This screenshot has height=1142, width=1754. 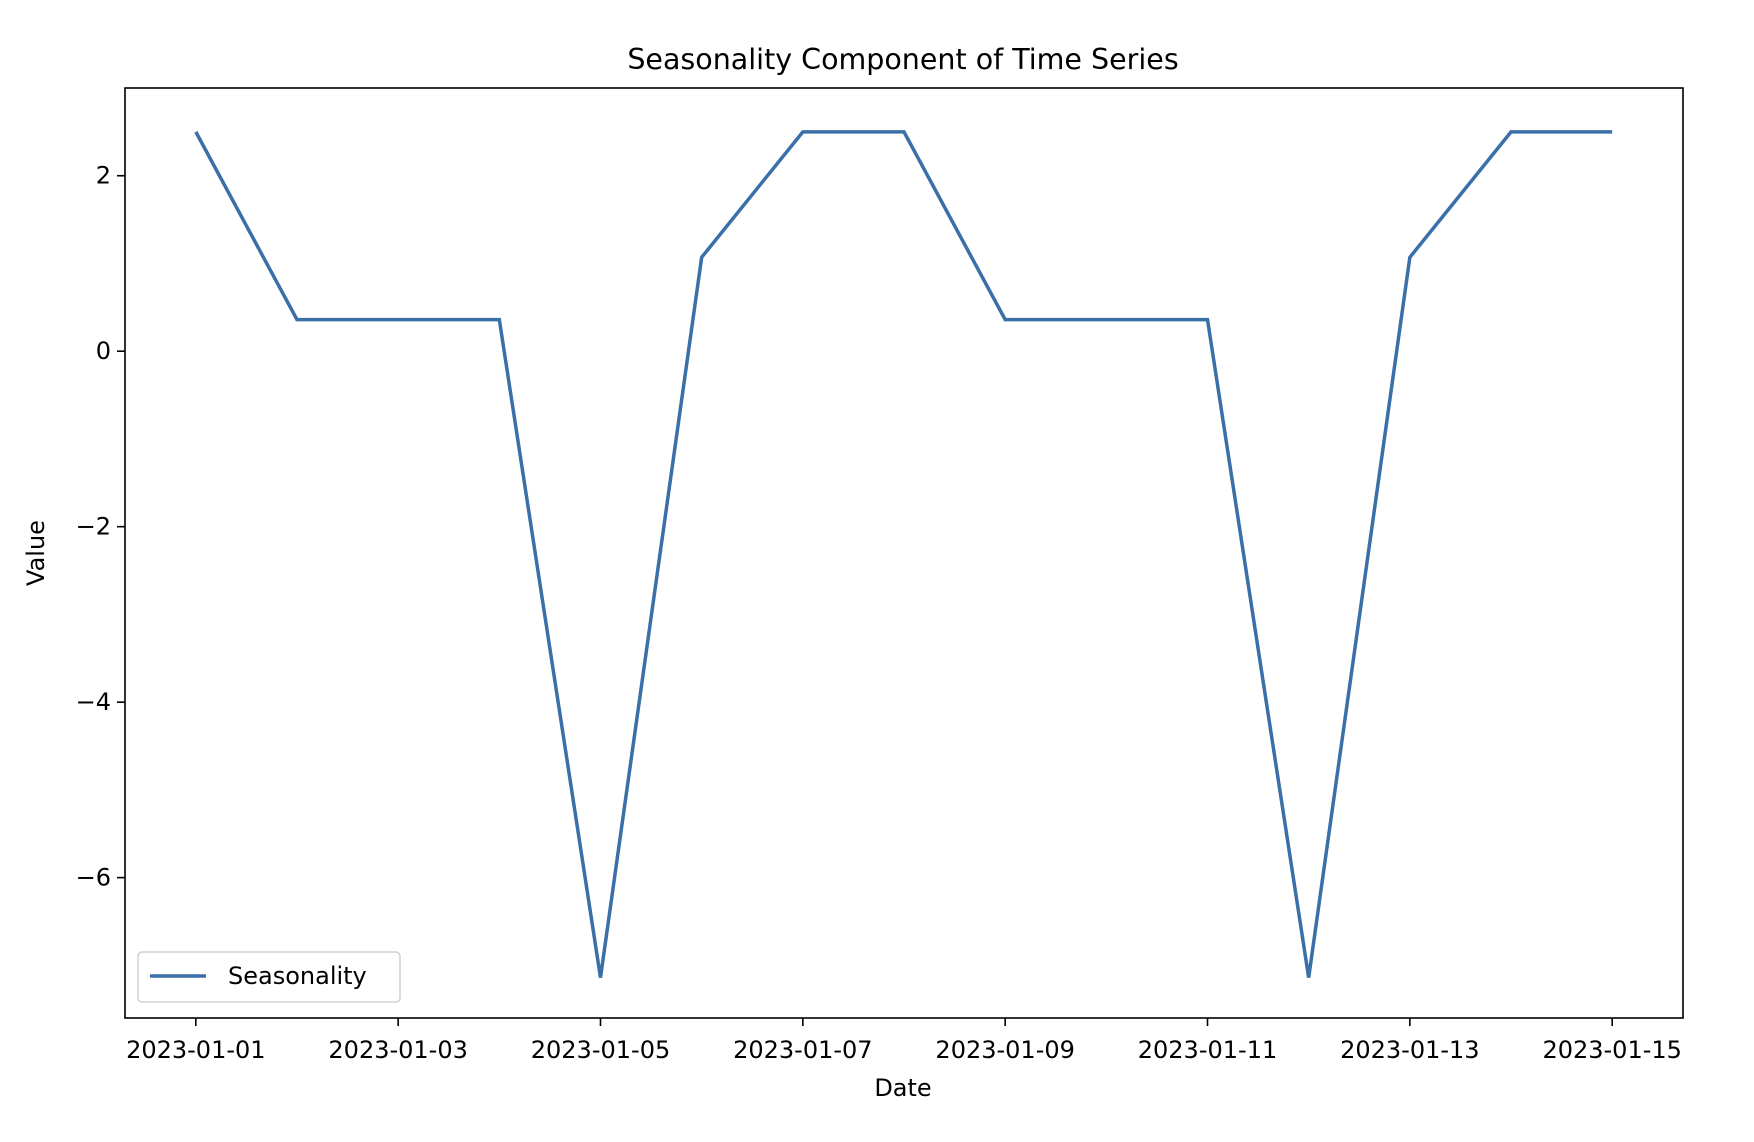 I want to click on x-tick-label: 2023-01-13, so click(x=1409, y=1050).